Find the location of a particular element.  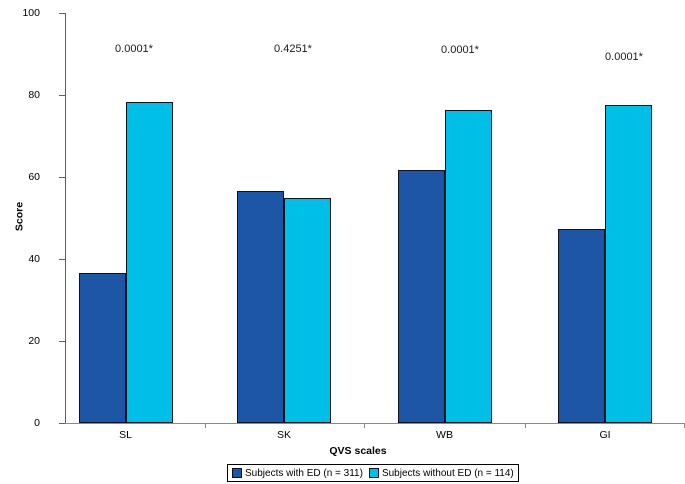

bar-series1-wb is located at coordinates (421, 296).